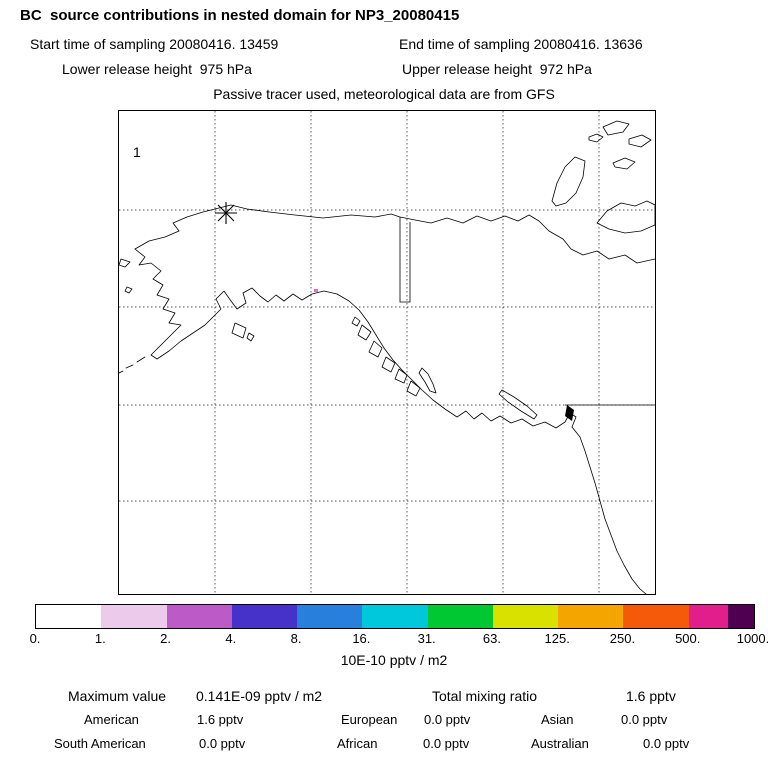 This screenshot has width=768, height=768. What do you see at coordinates (394, 660) in the screenshot?
I see `colorbar-unit-label: 10E-10 pptv / m2` at bounding box center [394, 660].